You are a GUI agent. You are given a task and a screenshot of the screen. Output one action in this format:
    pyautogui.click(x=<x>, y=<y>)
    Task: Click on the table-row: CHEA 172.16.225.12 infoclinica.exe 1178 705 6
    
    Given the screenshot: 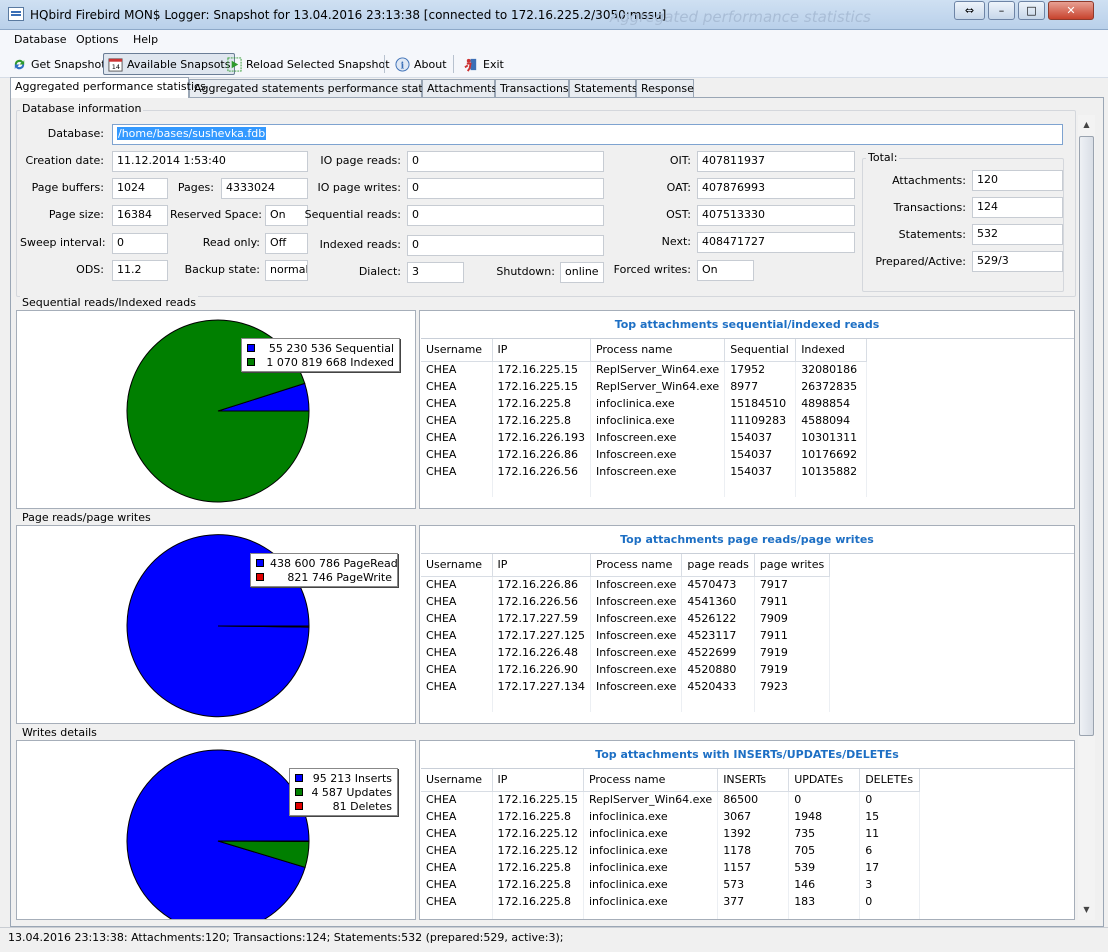 What is the action you would take?
    pyautogui.click(x=671, y=850)
    